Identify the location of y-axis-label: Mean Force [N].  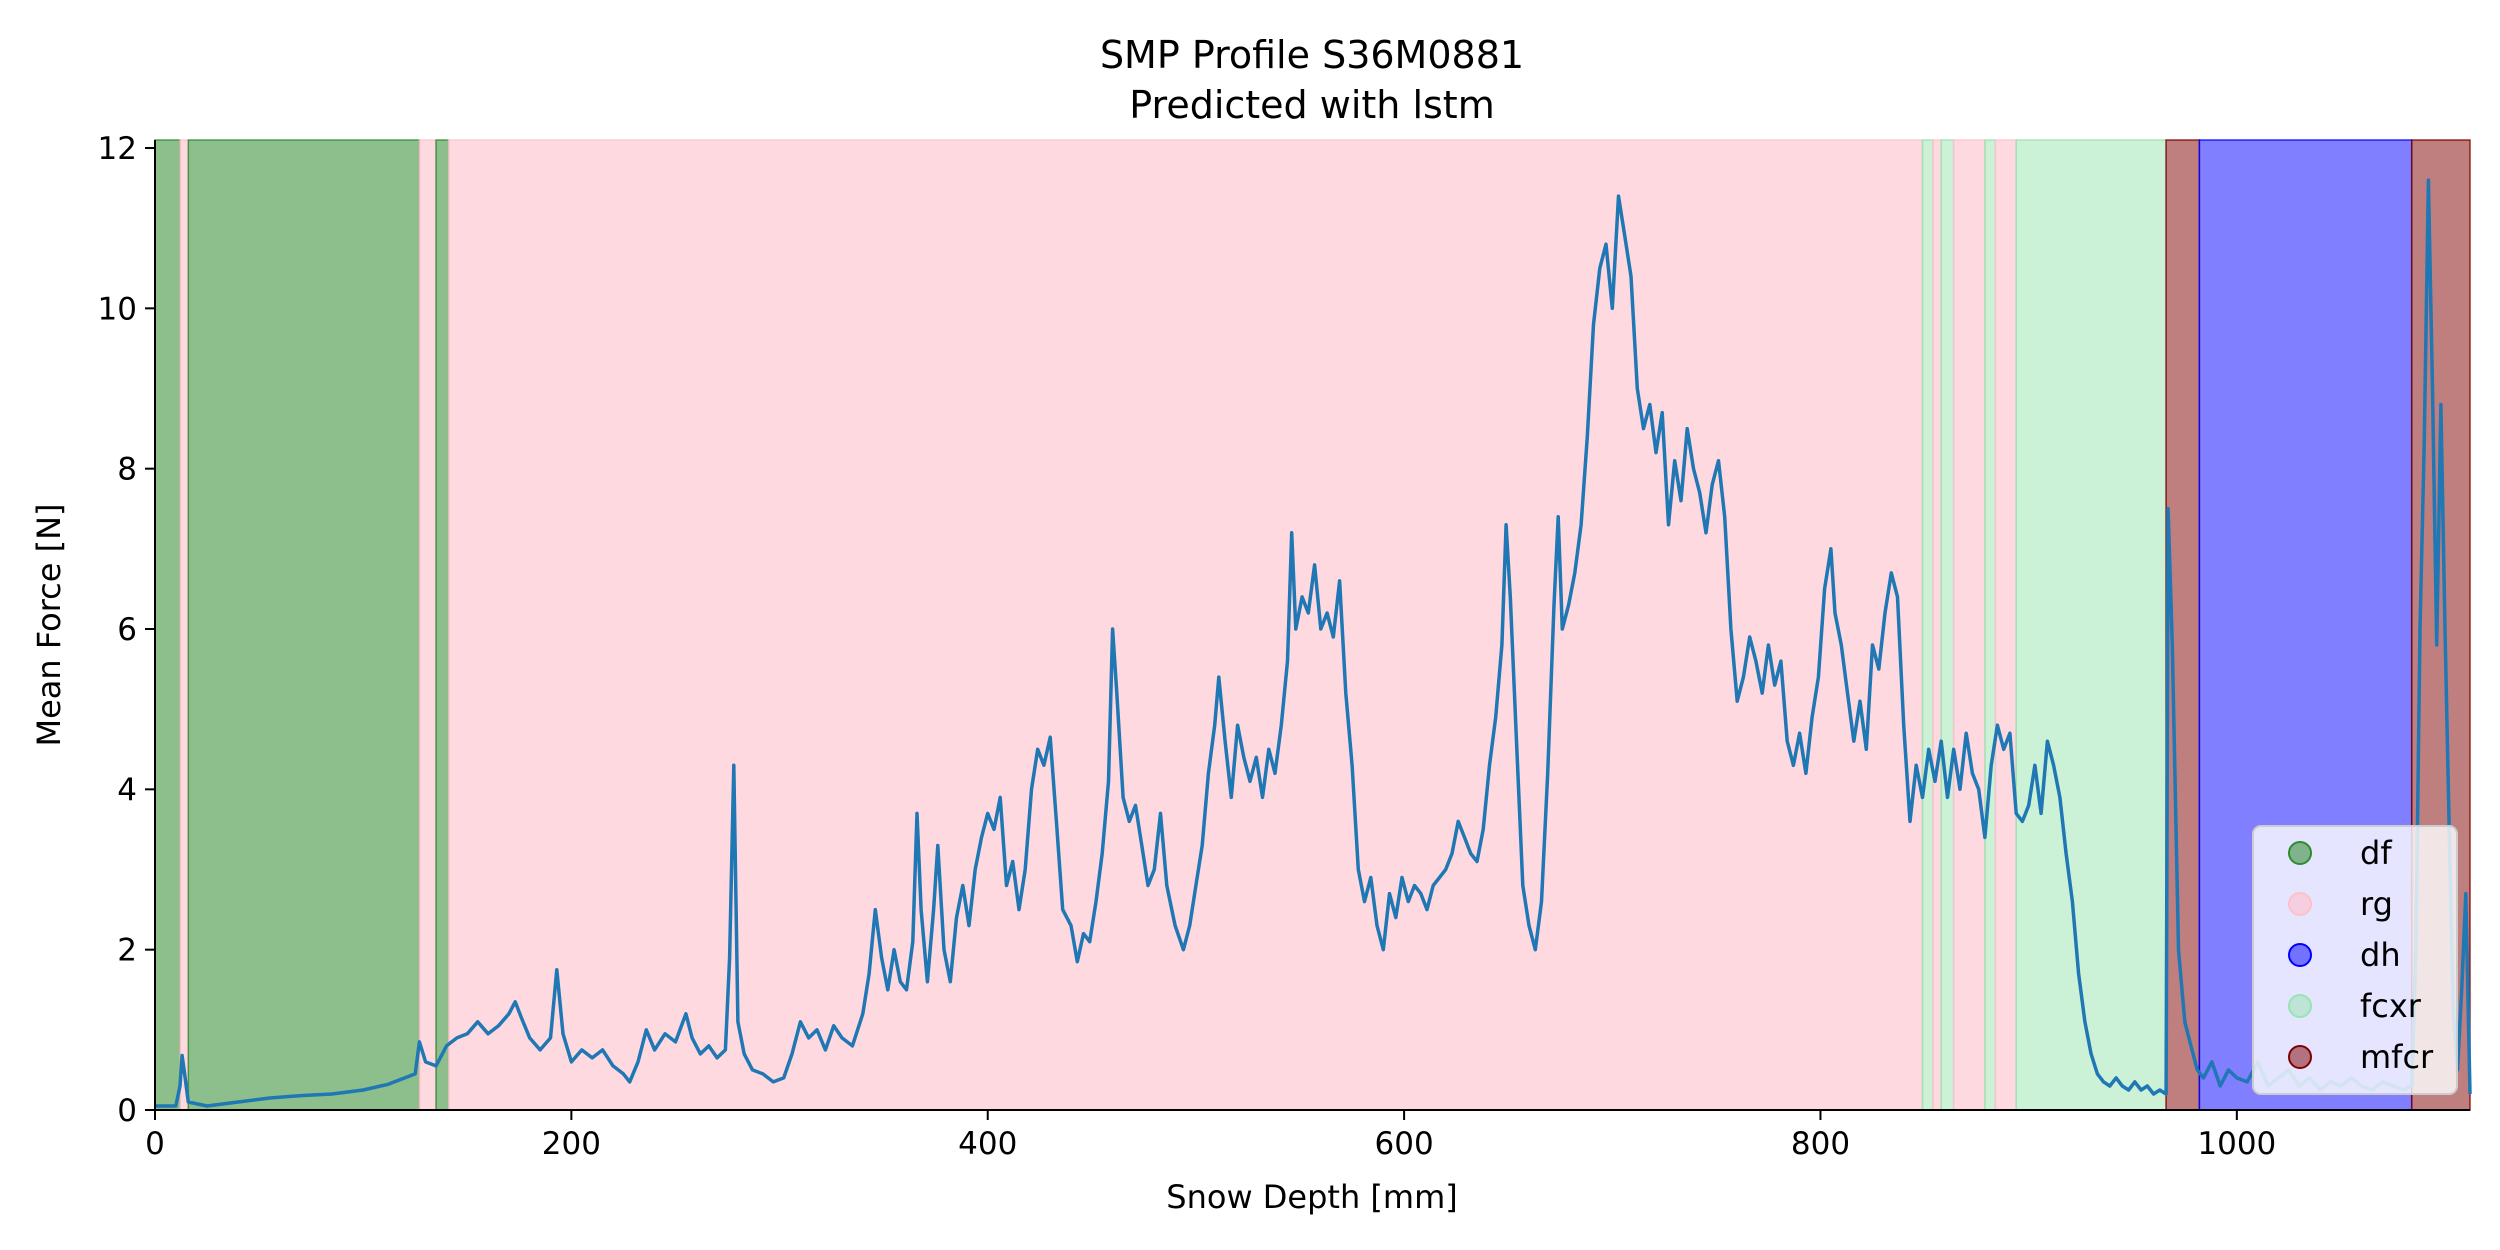
(49, 624).